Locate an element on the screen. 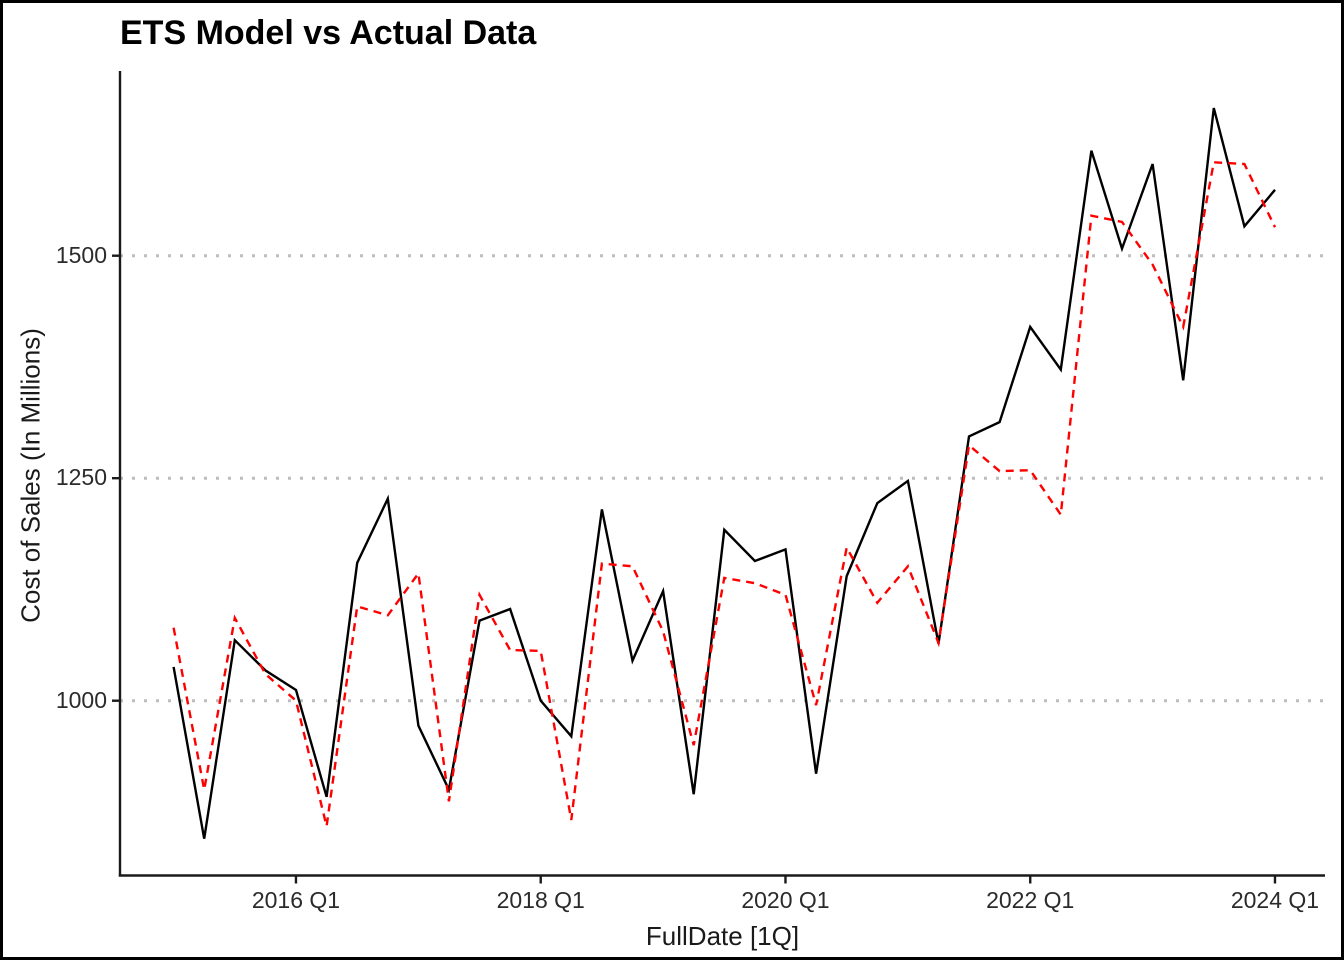 The width and height of the screenshot is (1344, 960). x-tick-label-2024-Q1: 2024 Q1 is located at coordinates (1275, 900).